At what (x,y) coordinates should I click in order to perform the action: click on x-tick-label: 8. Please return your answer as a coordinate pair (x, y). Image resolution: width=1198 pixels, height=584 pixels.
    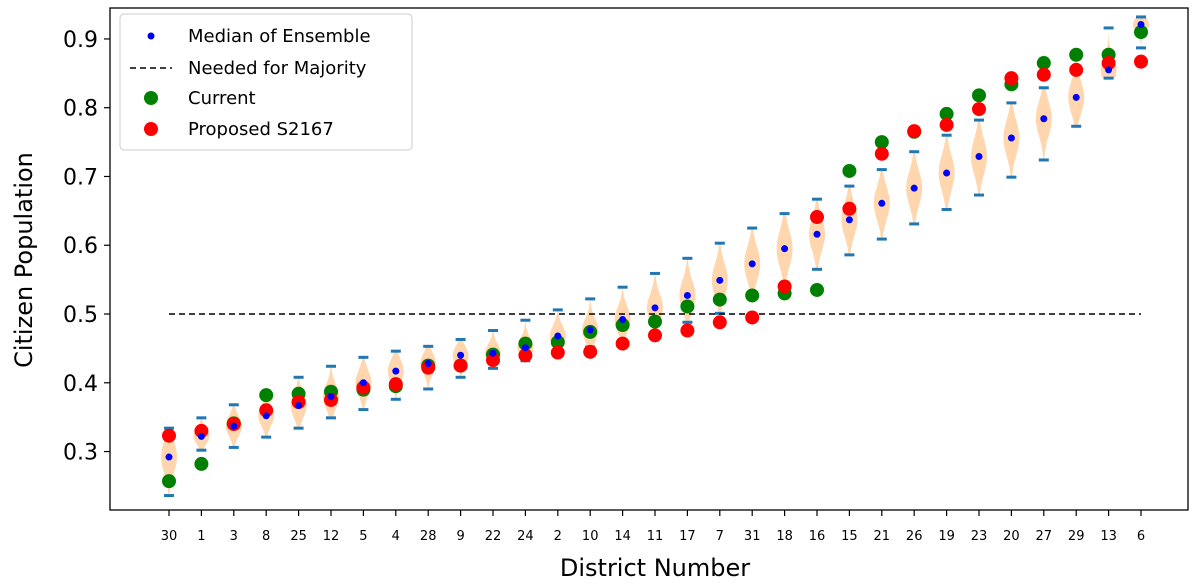
    Looking at the image, I should click on (266, 536).